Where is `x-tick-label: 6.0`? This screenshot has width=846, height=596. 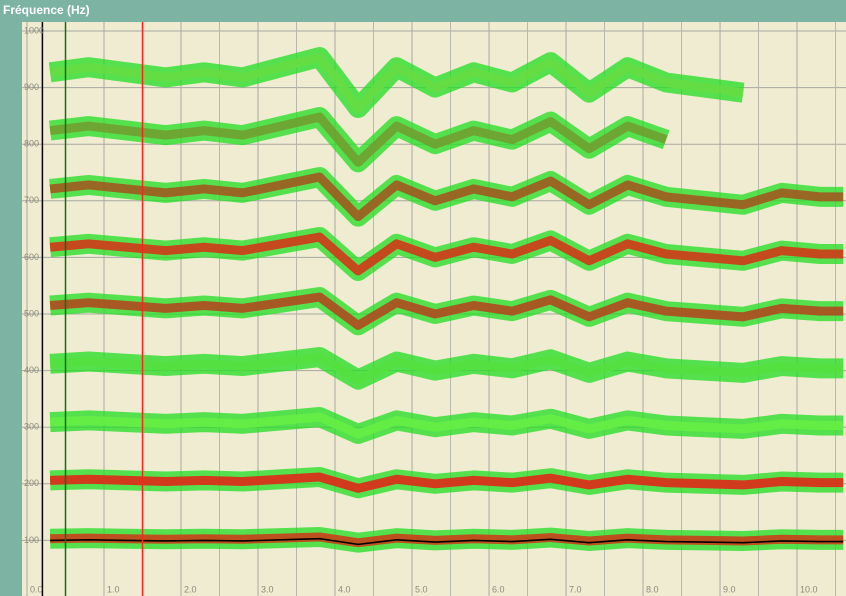
x-tick-label: 6.0 is located at coordinates (498, 589).